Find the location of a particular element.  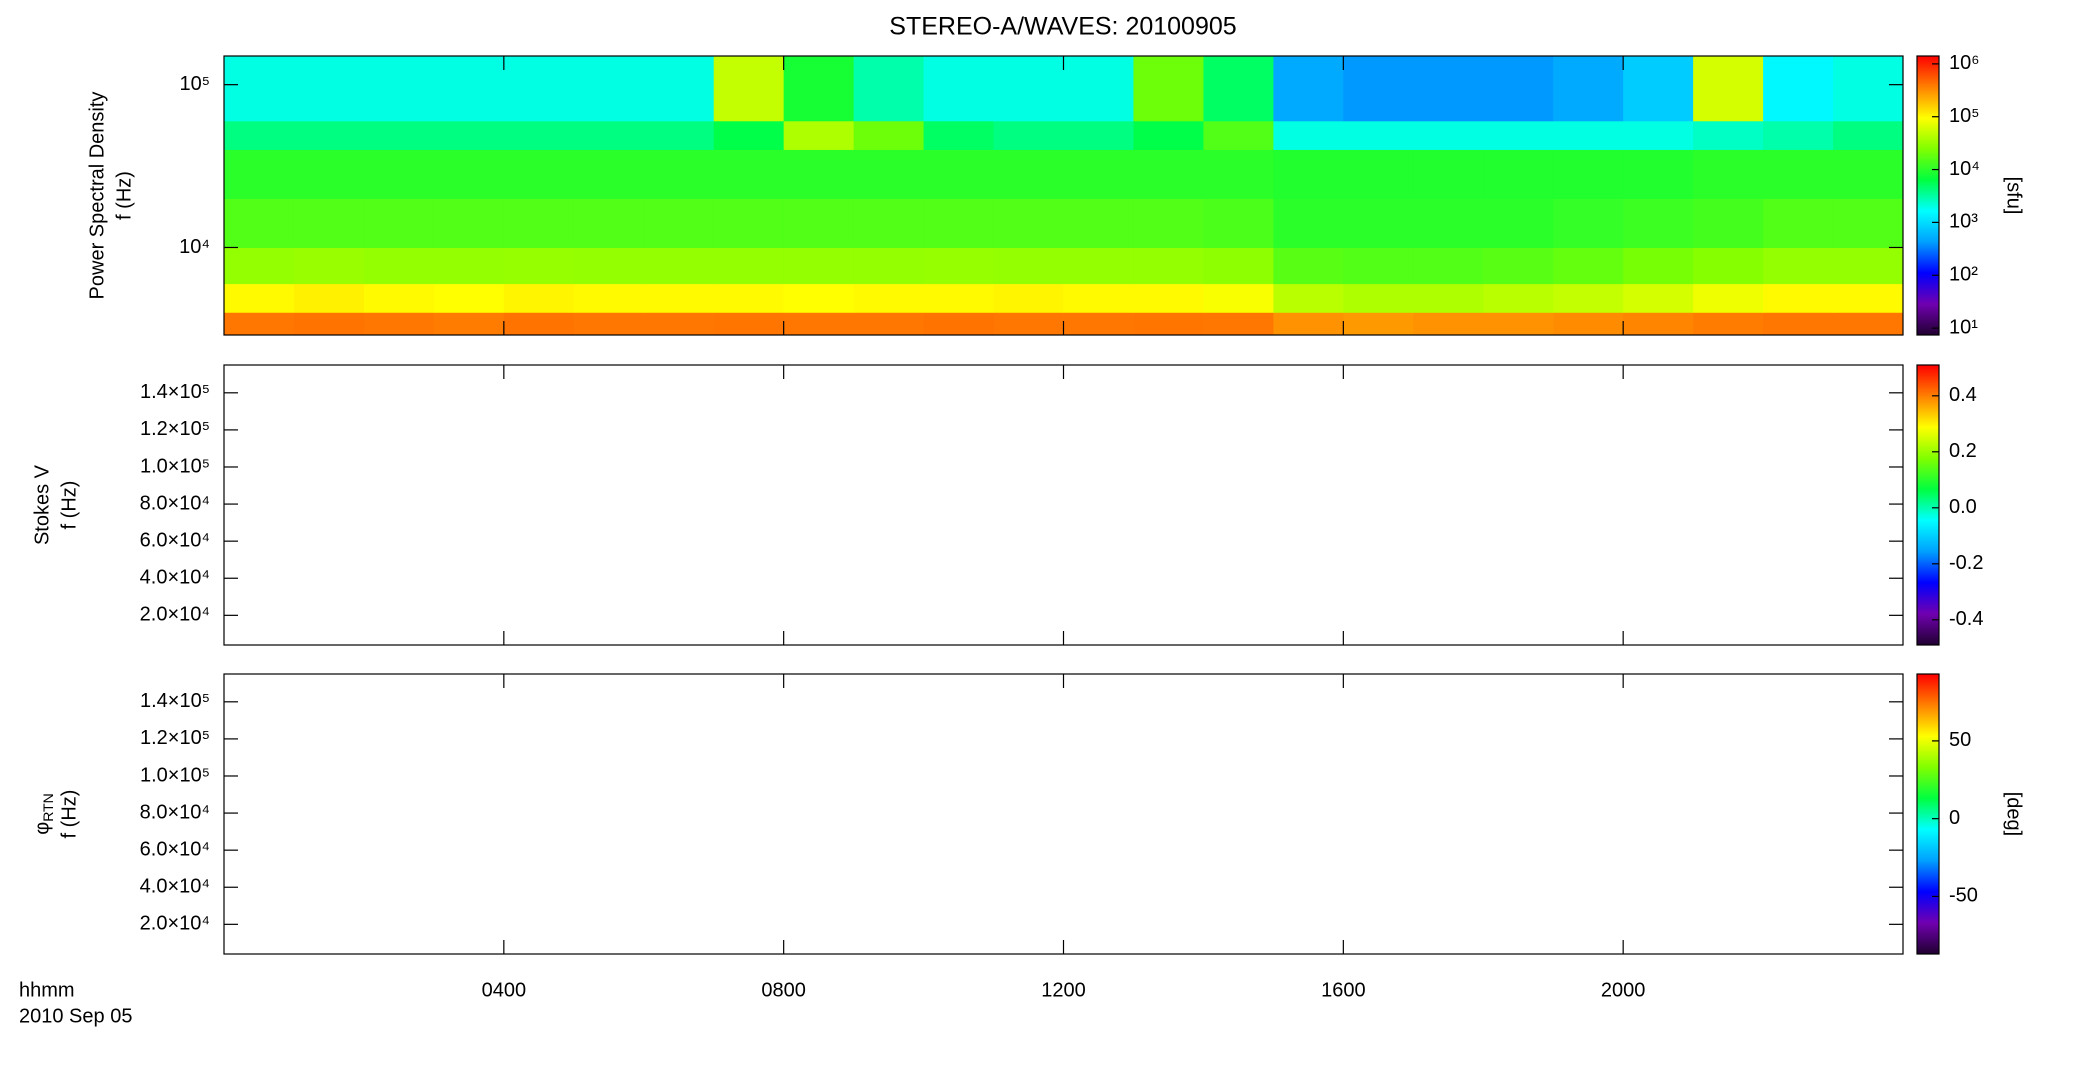

x-tick-label: 0800 is located at coordinates (783, 990).